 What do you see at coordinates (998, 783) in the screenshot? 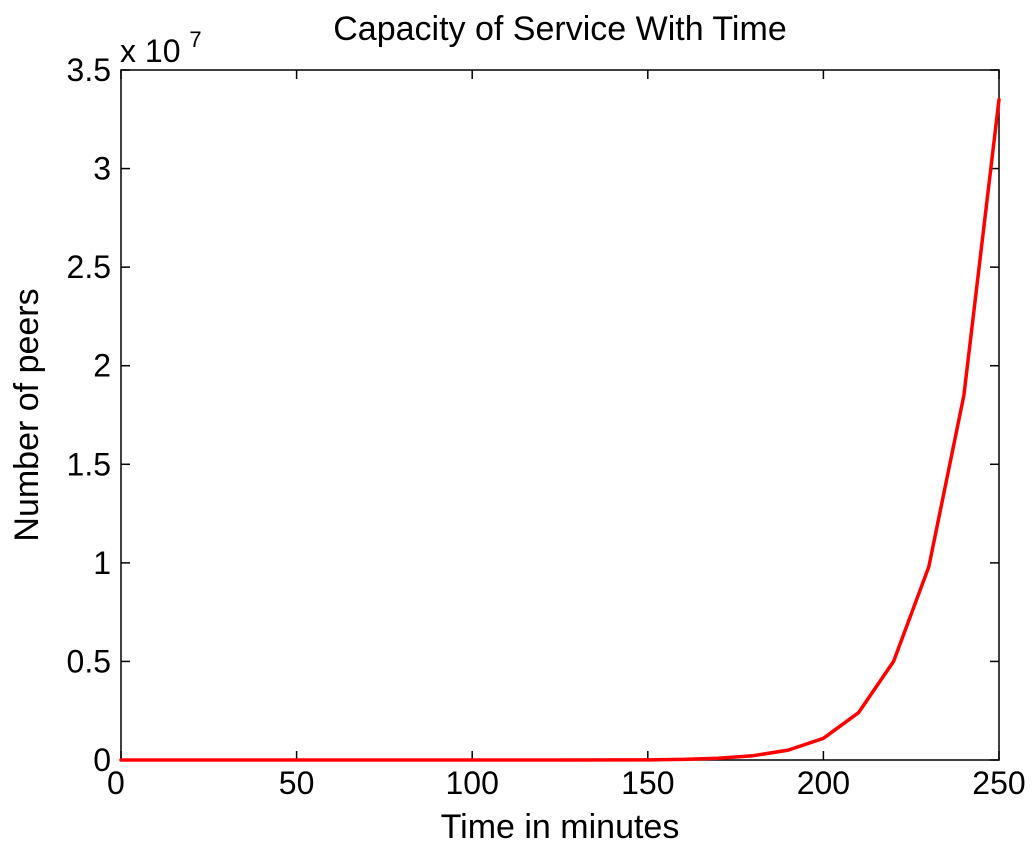
I see `x-tick-label: 250` at bounding box center [998, 783].